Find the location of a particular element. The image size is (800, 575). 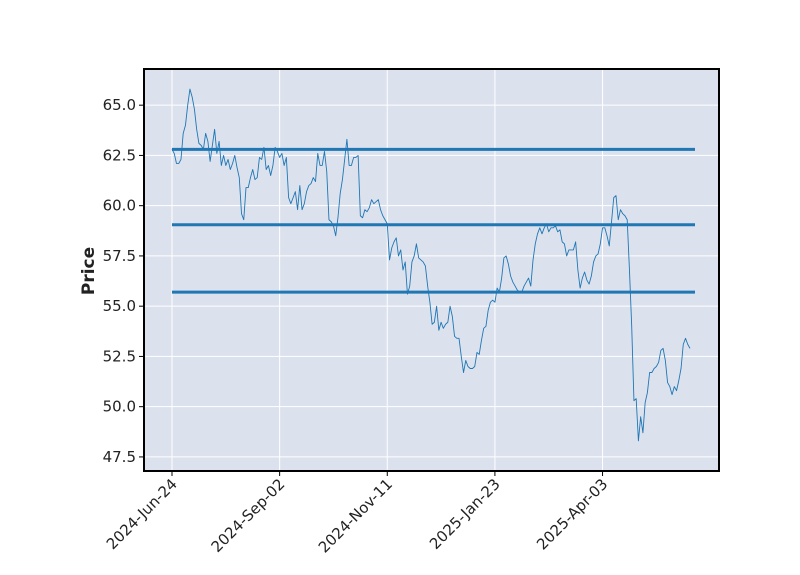

y-axis-title: Price is located at coordinates (89, 271).